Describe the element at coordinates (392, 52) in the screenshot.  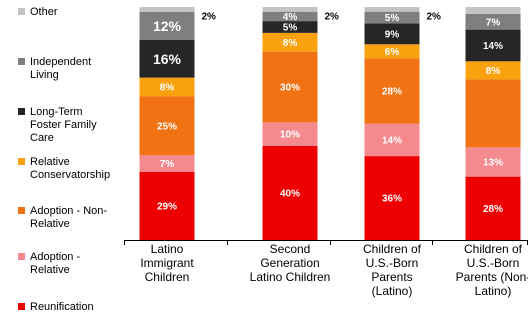
I see `data-label: 6%` at that location.